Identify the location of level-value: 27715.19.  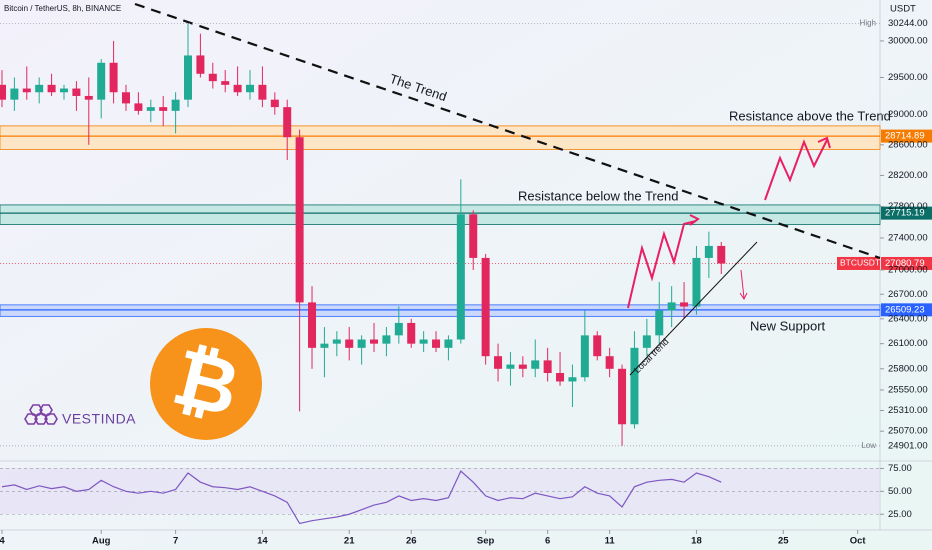
(905, 213).